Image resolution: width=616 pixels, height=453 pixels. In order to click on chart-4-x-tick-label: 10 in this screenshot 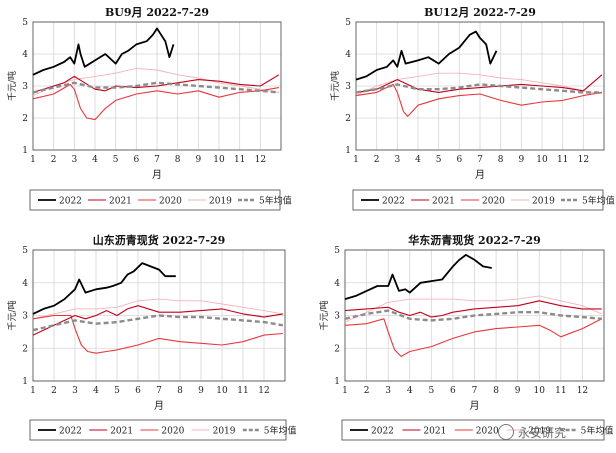, I will do `click(540, 391)`.